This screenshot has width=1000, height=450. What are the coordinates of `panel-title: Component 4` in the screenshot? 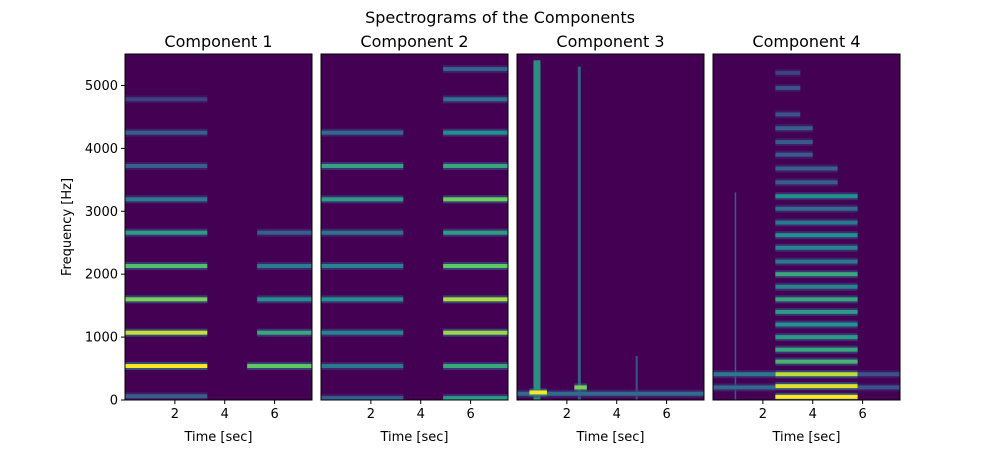 It's located at (806, 41).